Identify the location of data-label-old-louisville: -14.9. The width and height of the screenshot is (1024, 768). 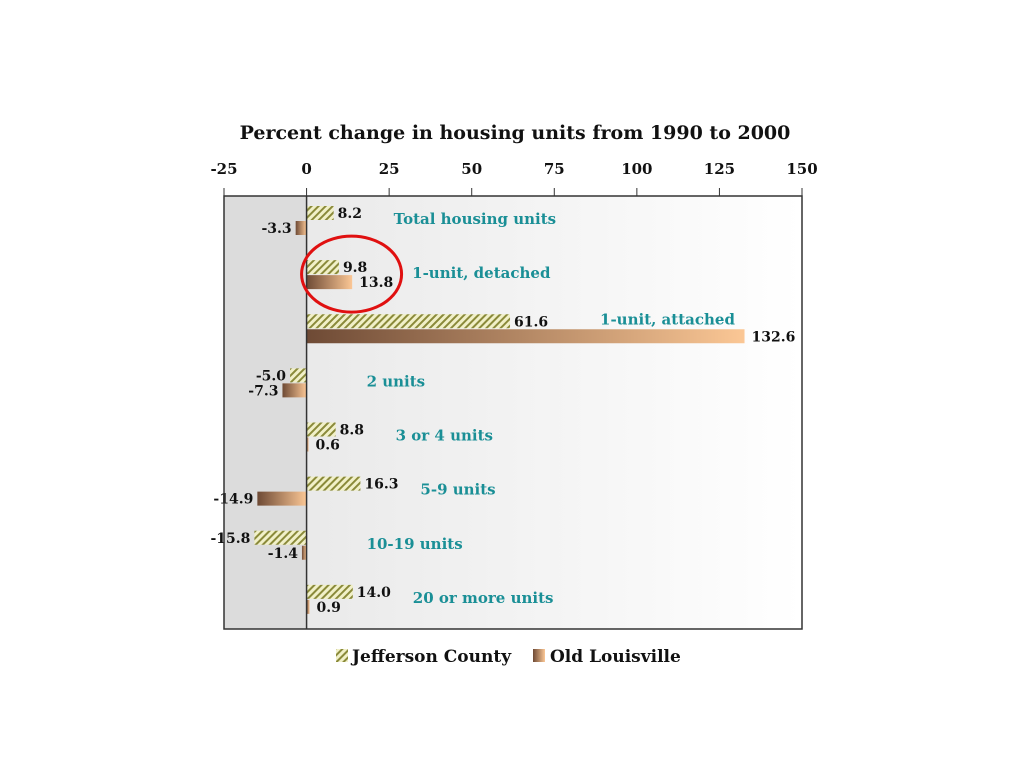
(233, 500).